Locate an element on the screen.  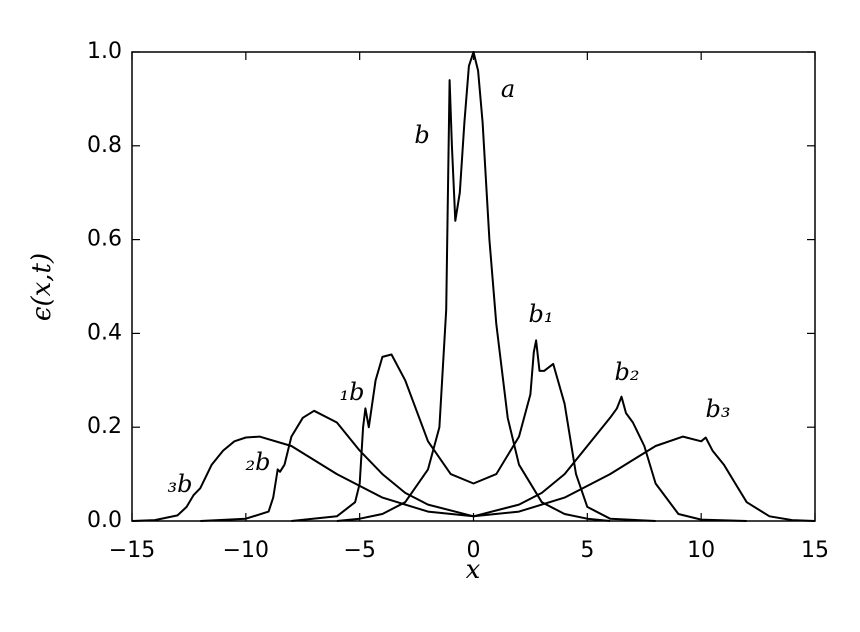
x-tick-label: 10 is located at coordinates (701, 550).